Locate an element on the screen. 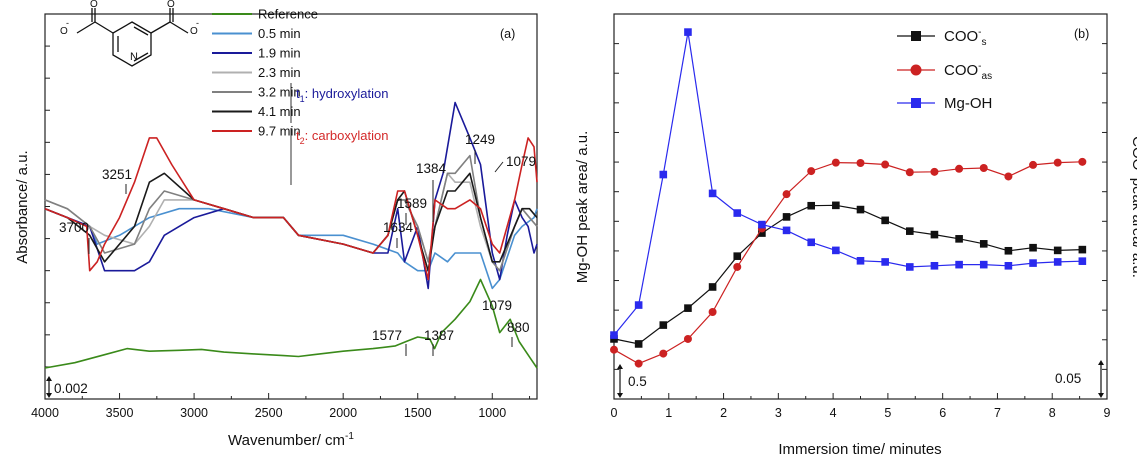 The width and height of the screenshot is (1137, 462). panel-b-x-ticks: 0 1 2 3 4 5 6 7 8 9 is located at coordinates (861, 406).